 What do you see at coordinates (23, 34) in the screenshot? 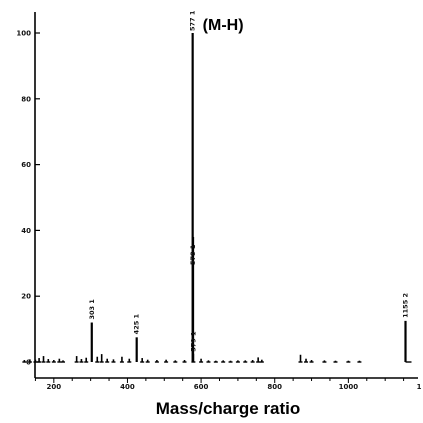
I see `y-tick-label: 100` at bounding box center [23, 34].